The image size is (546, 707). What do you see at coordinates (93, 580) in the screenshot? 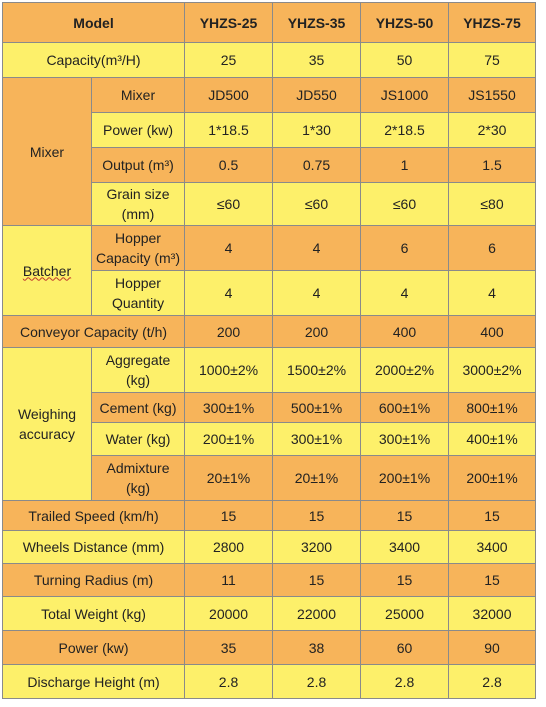
I see `turning-radius-label: Turning Radius (m)` at bounding box center [93, 580].